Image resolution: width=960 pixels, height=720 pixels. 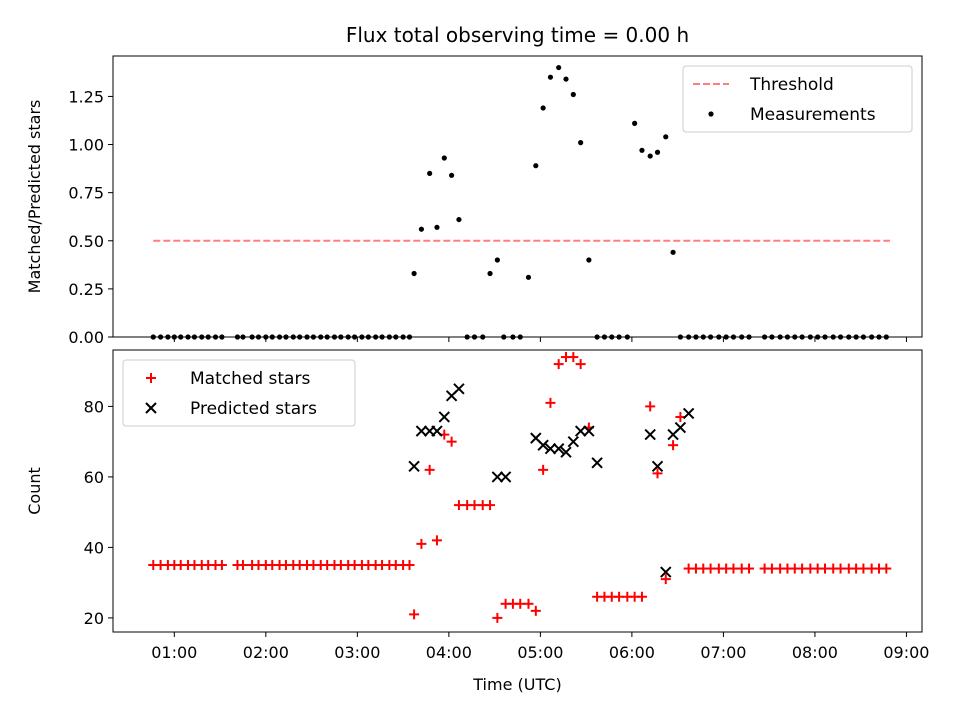 What do you see at coordinates (34, 197) in the screenshot?
I see `y-axis-label: Matched/Predicted stars` at bounding box center [34, 197].